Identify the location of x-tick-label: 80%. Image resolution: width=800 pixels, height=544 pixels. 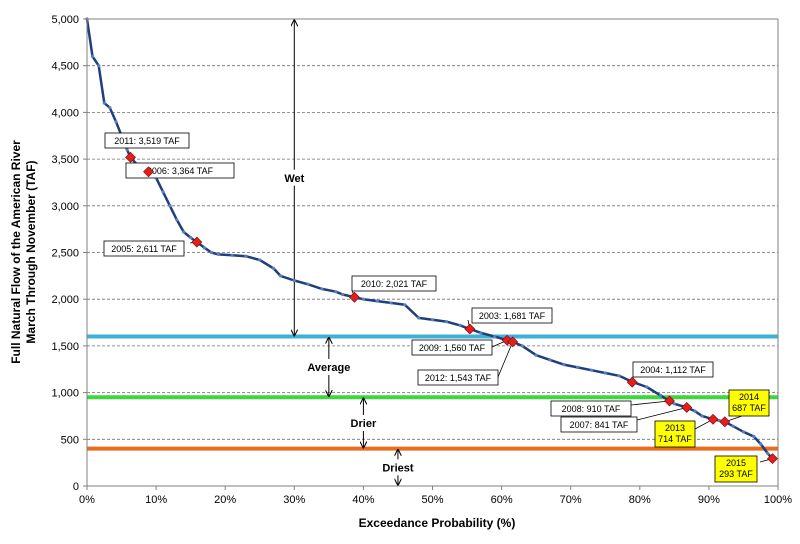
(640, 500).